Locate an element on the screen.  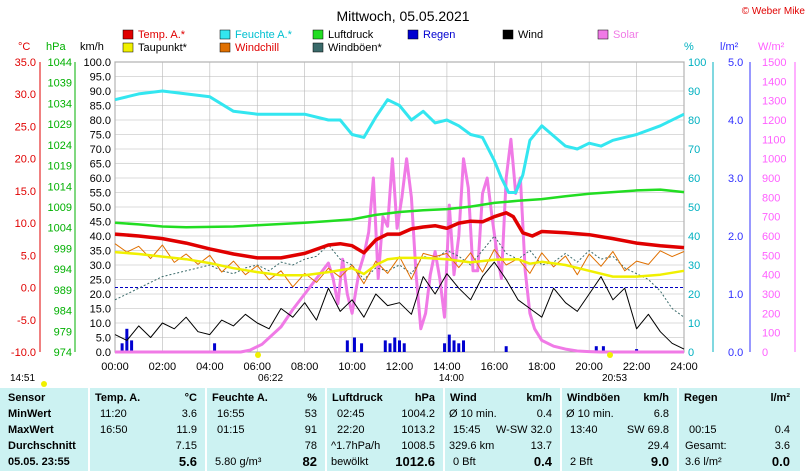
wind-run: 329.6 km is located at coordinates (472, 446).